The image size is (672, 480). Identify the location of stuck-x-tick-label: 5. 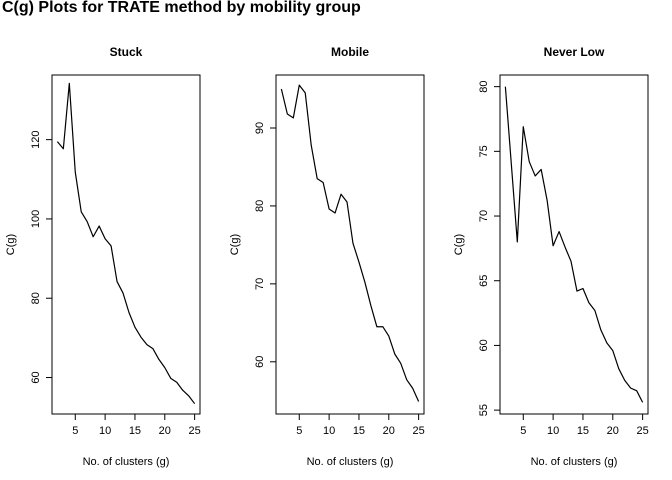
(75, 431).